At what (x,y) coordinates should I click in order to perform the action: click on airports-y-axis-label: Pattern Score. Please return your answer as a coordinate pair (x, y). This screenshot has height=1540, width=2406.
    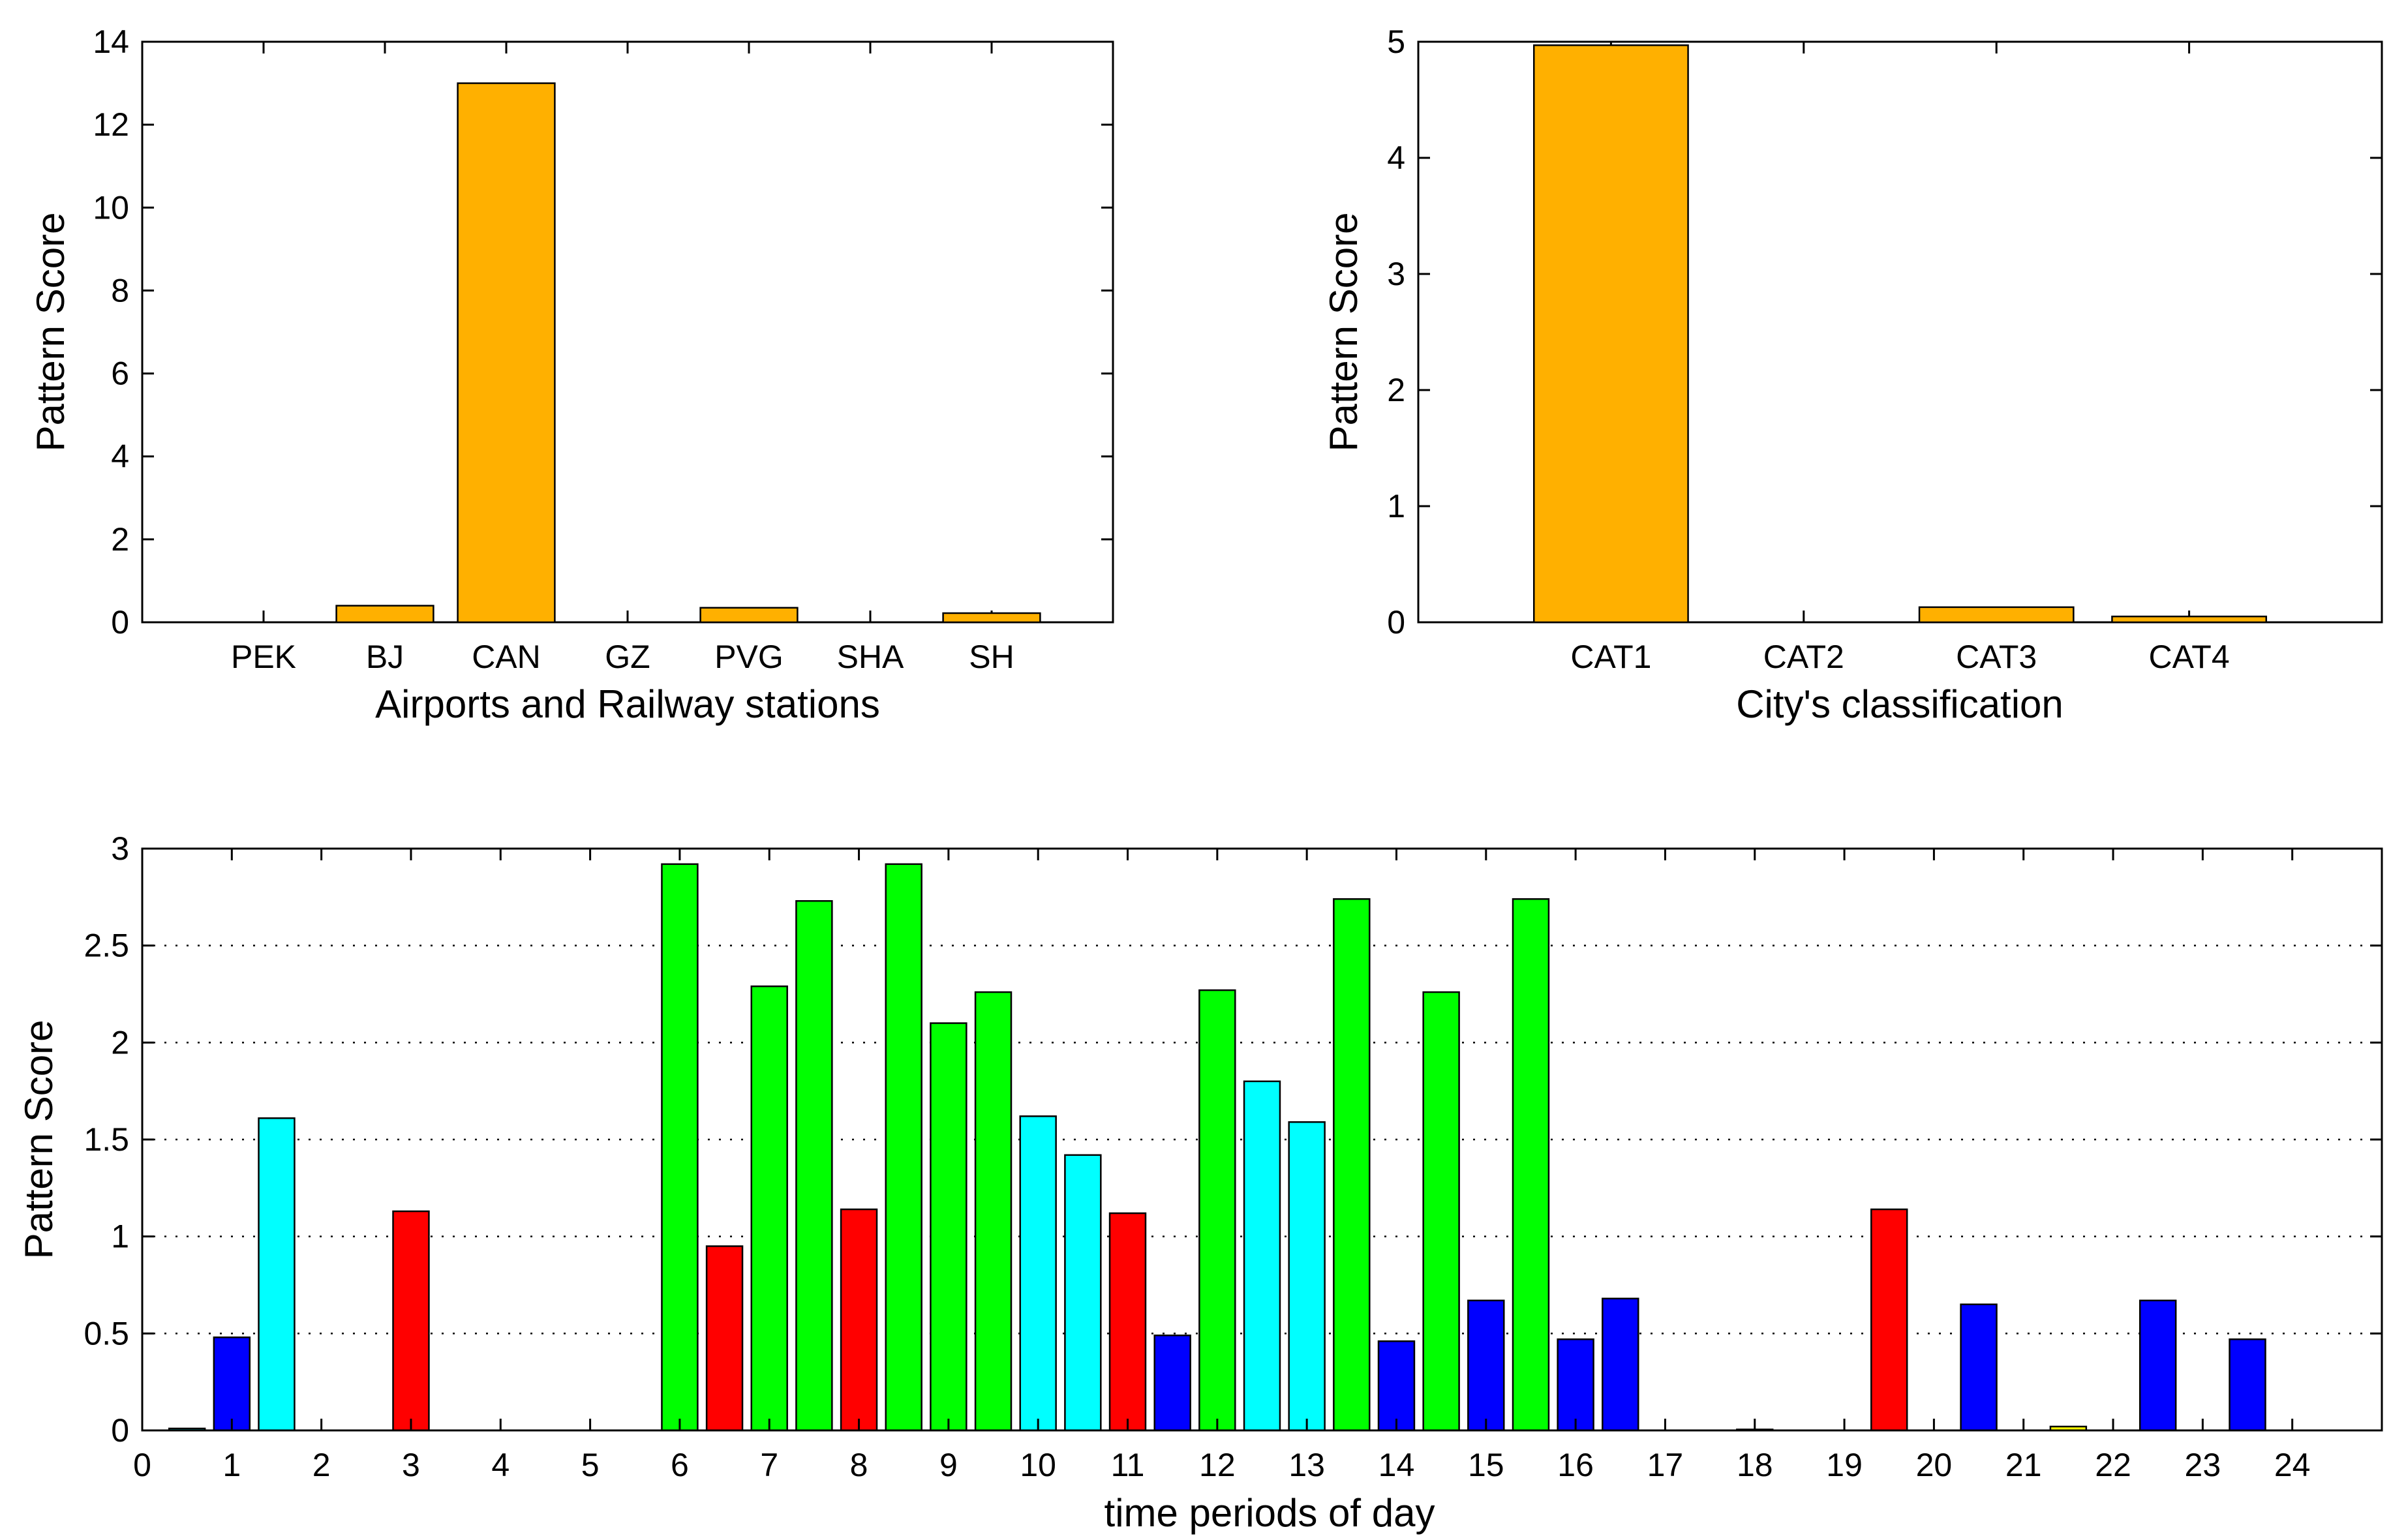
    Looking at the image, I should click on (50, 332).